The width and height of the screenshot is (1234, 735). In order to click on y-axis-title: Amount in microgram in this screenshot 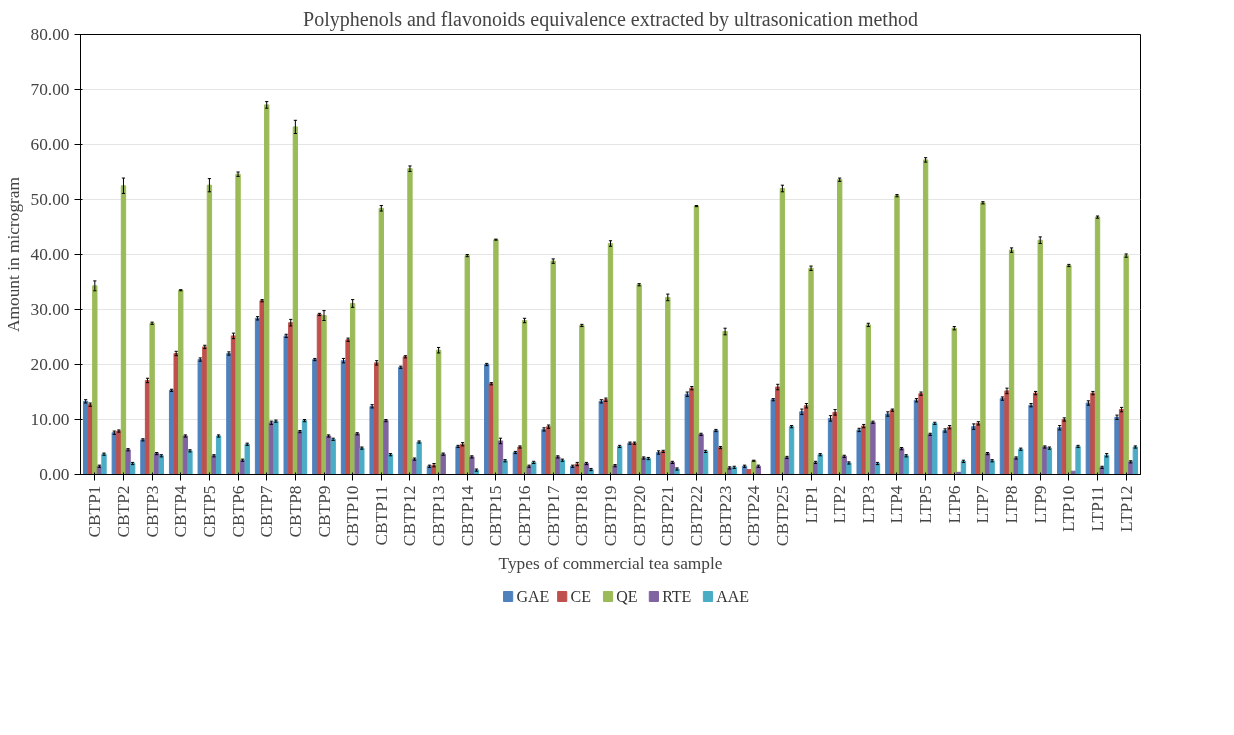, I will do `click(13, 254)`.